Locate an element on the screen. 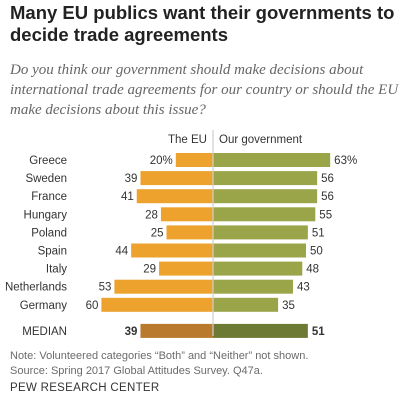 The image size is (420, 409). legend-eu: The EU is located at coordinates (187, 140).